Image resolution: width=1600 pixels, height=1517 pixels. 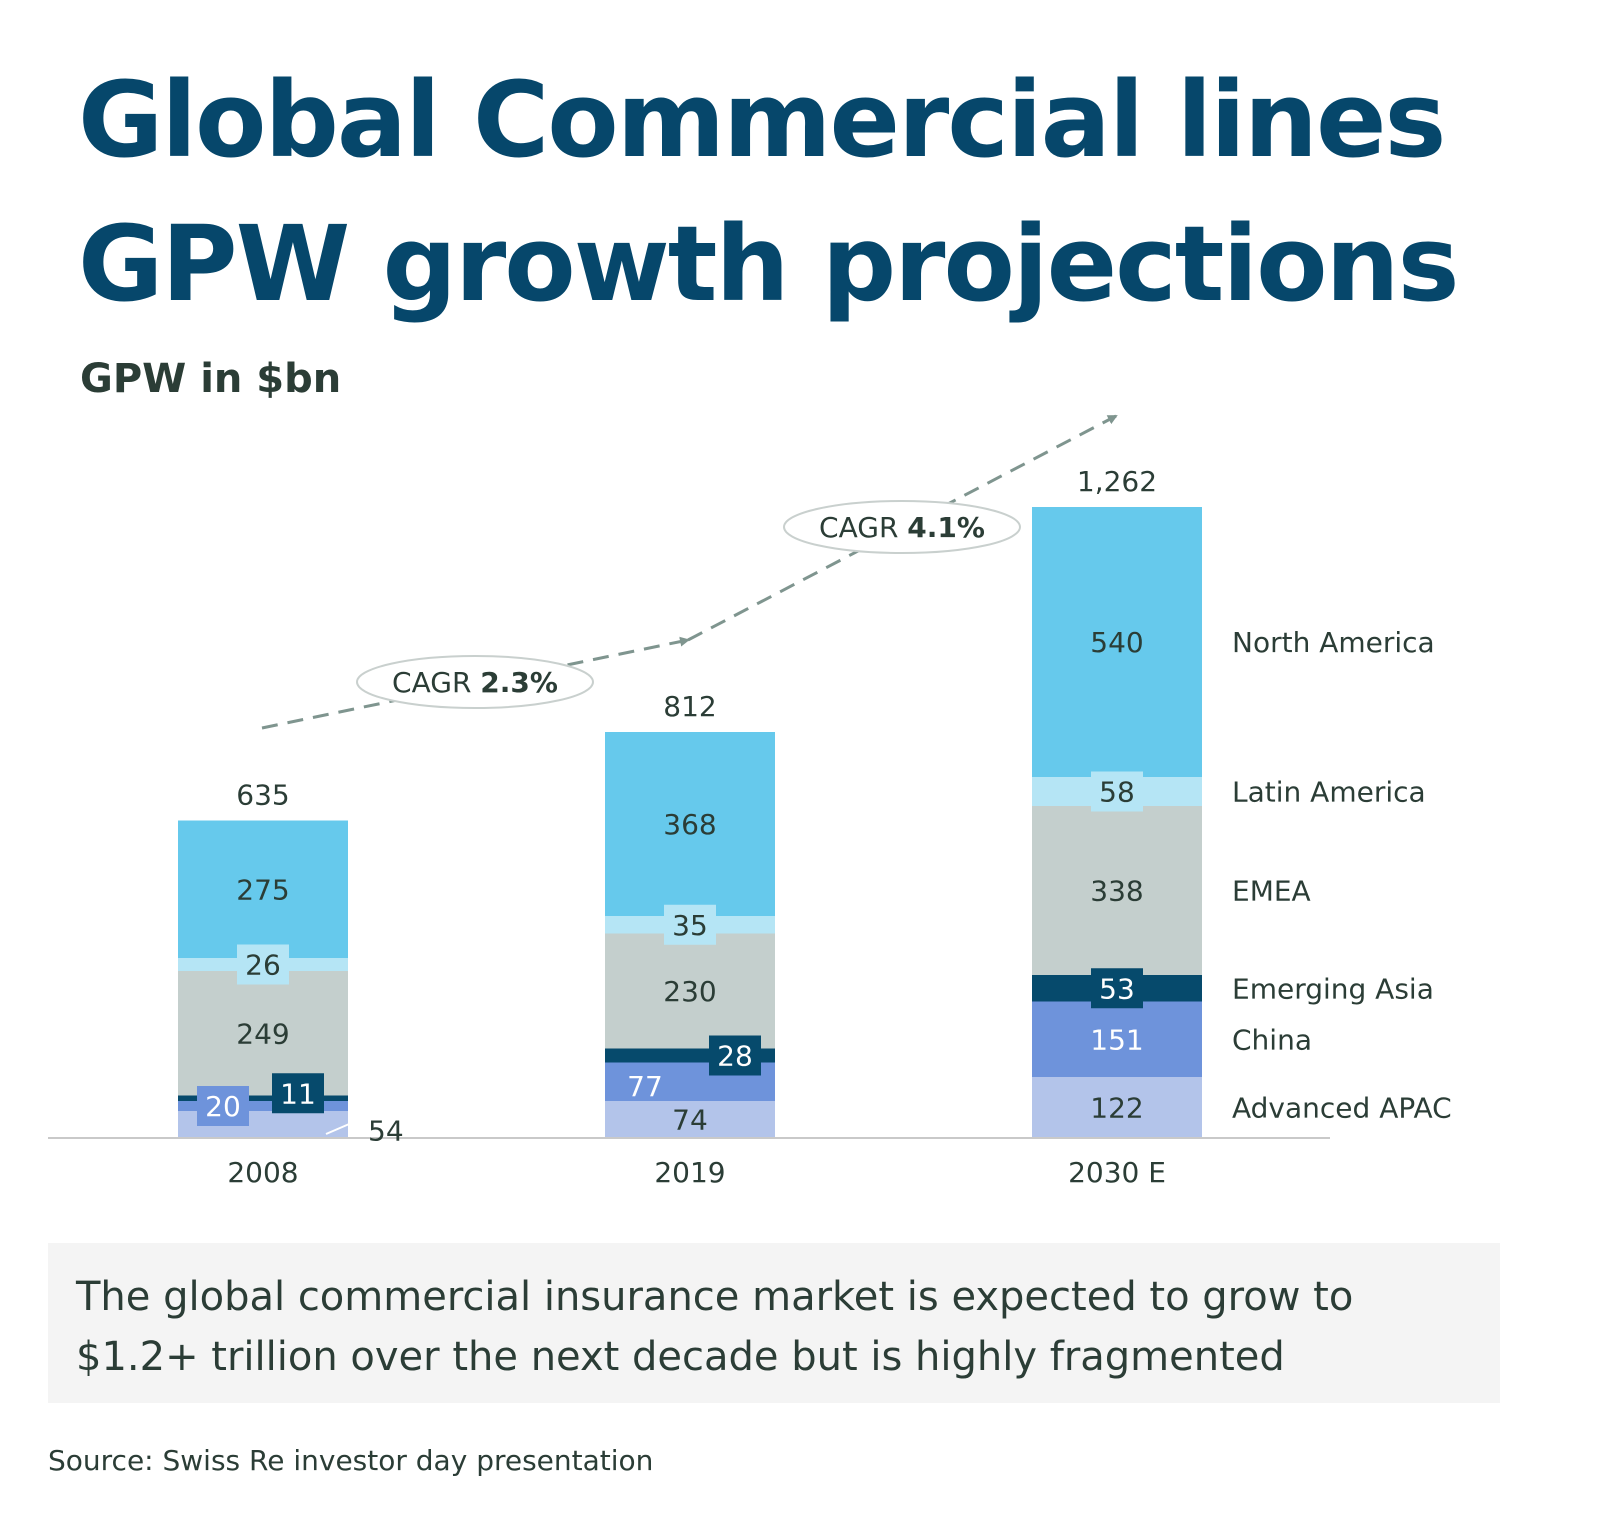 What do you see at coordinates (263, 1106) in the screenshot?
I see `bar-segment-2008-china` at bounding box center [263, 1106].